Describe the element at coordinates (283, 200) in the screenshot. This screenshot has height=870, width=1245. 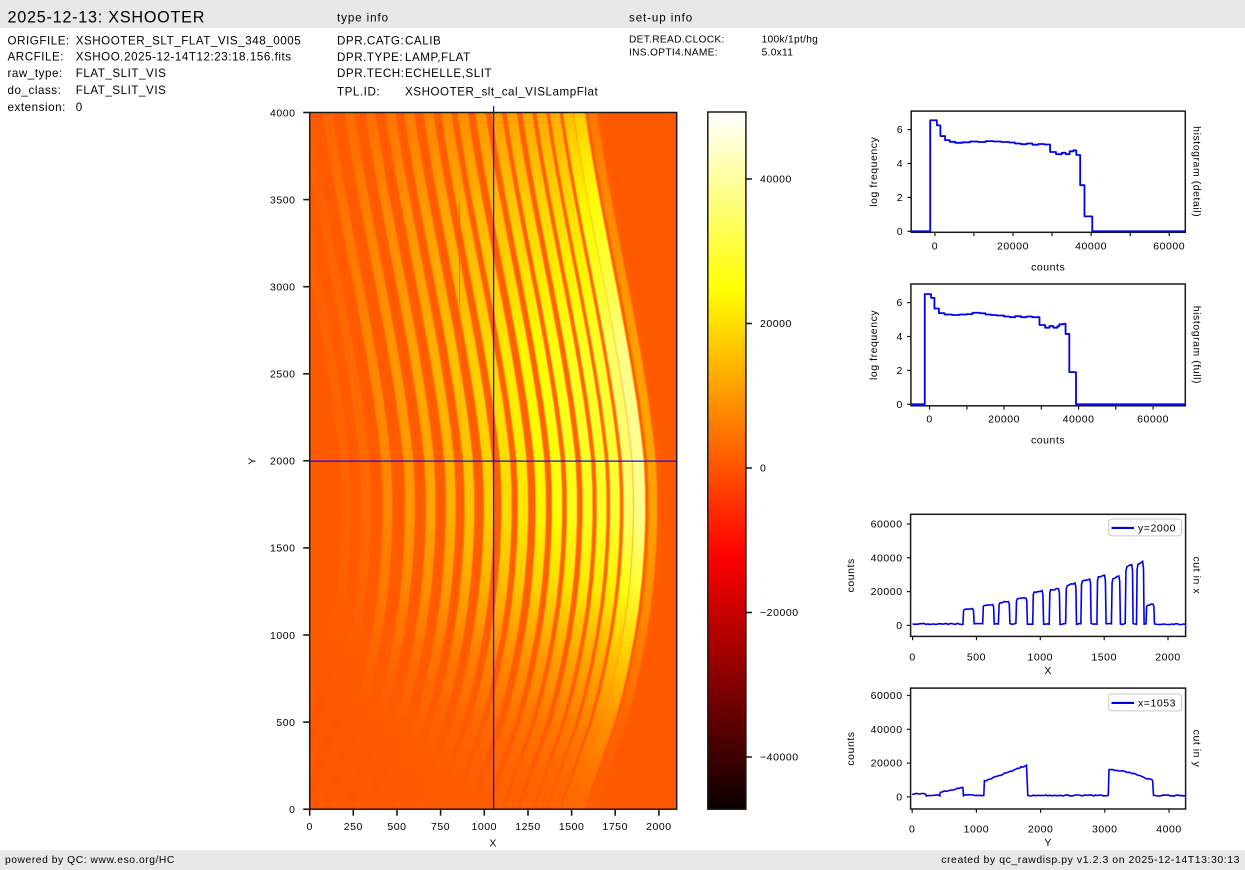
I see `svg-text: 3500` at that location.